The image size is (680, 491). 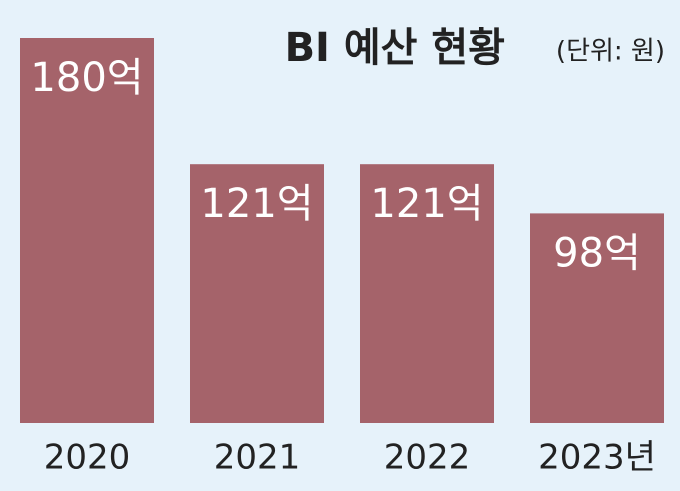 What do you see at coordinates (597, 253) in the screenshot?
I see `value-label: 98억` at bounding box center [597, 253].